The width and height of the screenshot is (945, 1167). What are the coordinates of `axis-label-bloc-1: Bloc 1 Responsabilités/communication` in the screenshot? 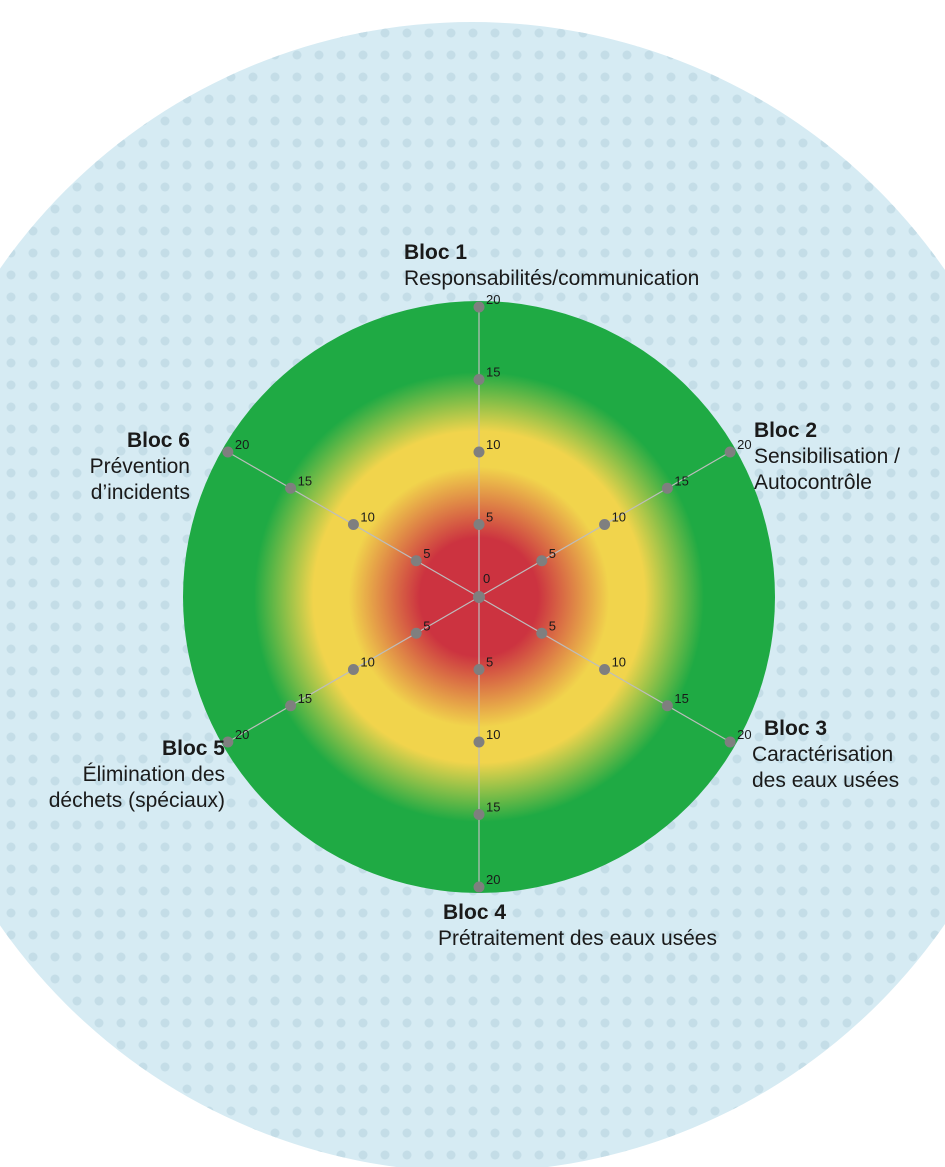 It's located at (551, 266).